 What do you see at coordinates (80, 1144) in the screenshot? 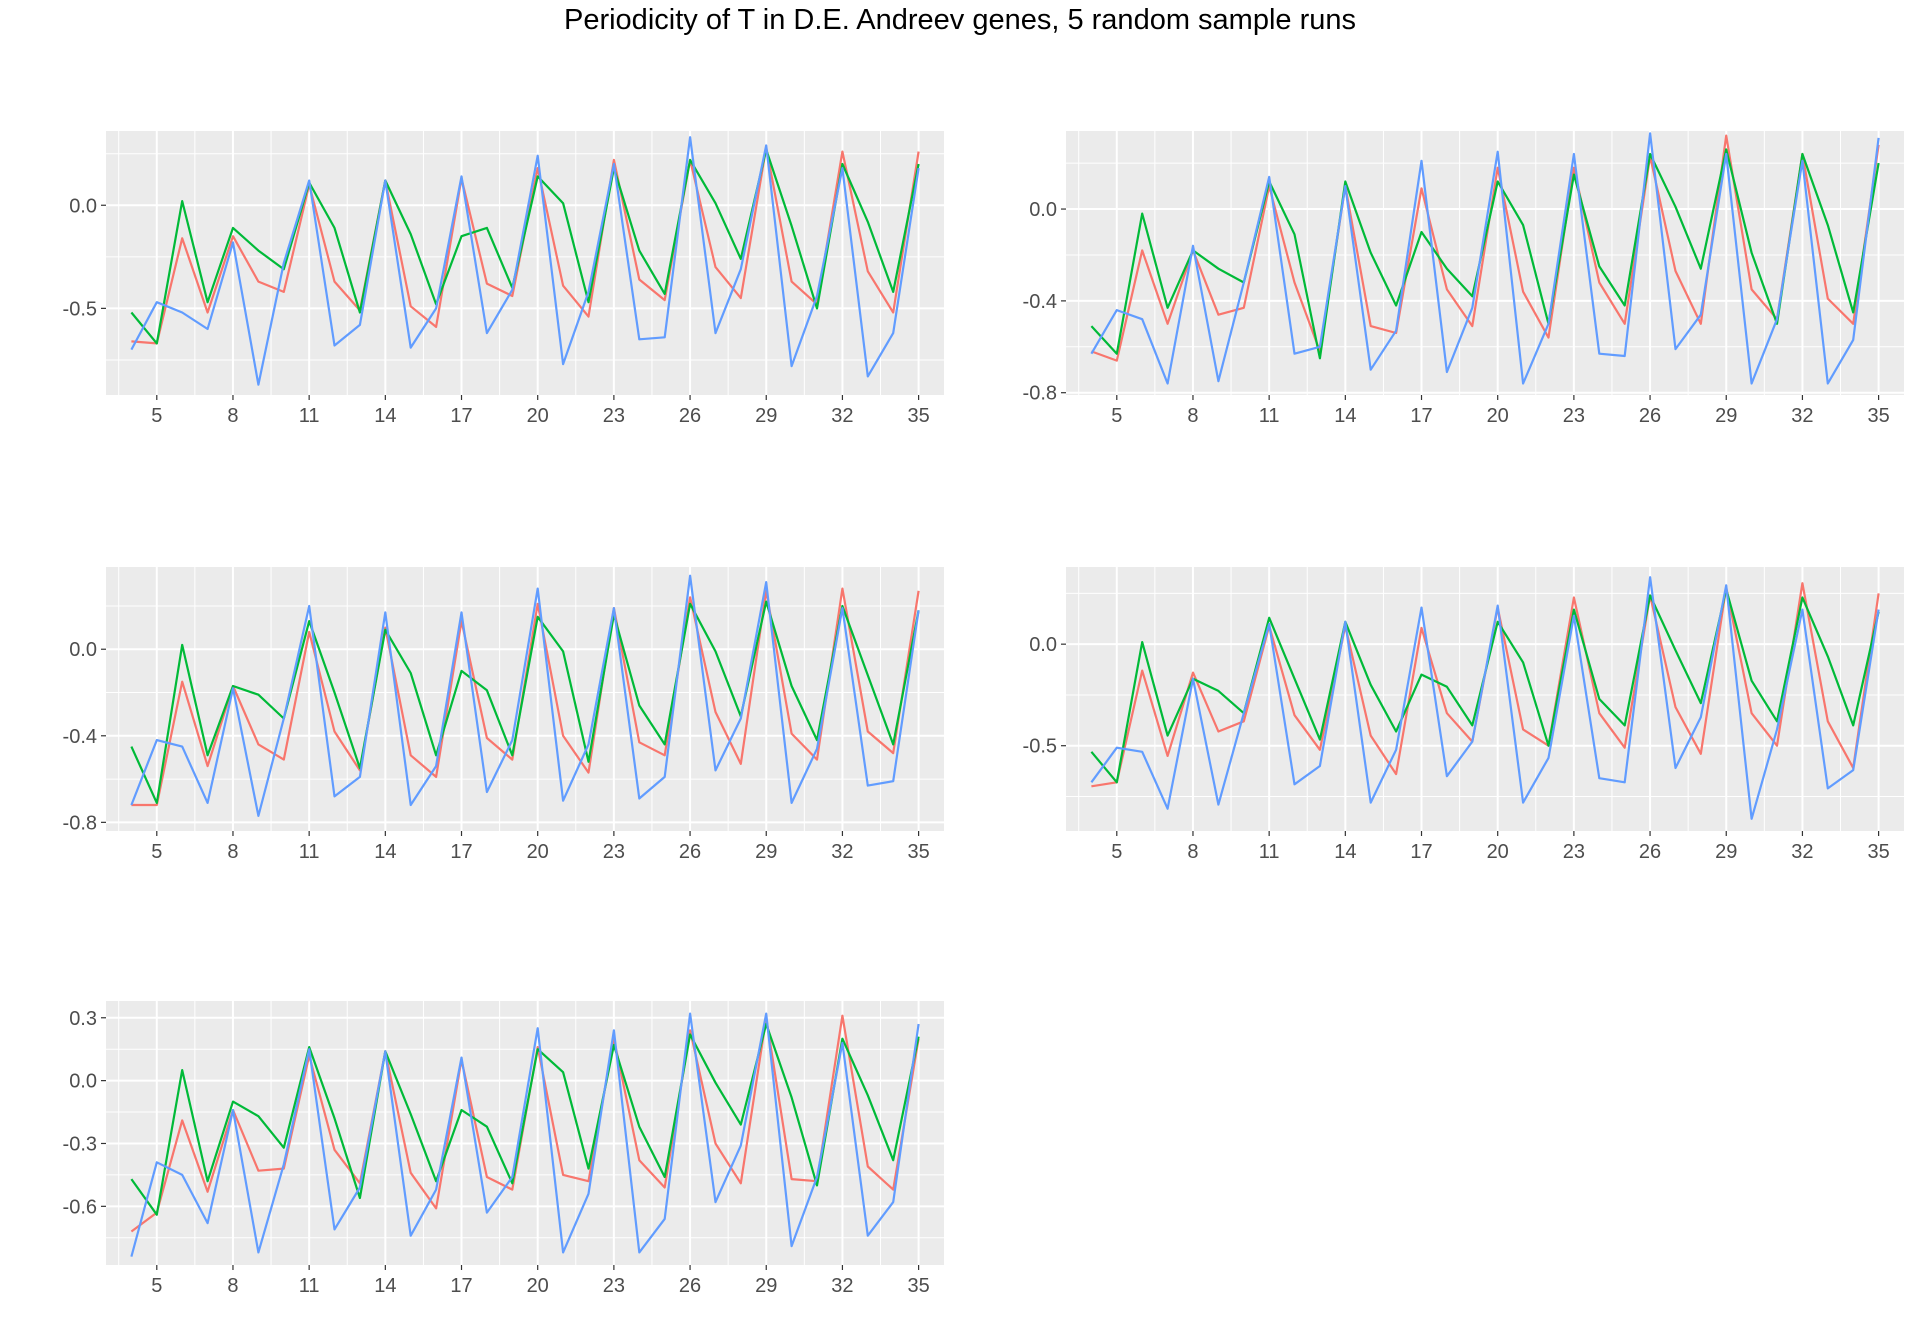
I see `y-tick-label: -0.3` at bounding box center [80, 1144].